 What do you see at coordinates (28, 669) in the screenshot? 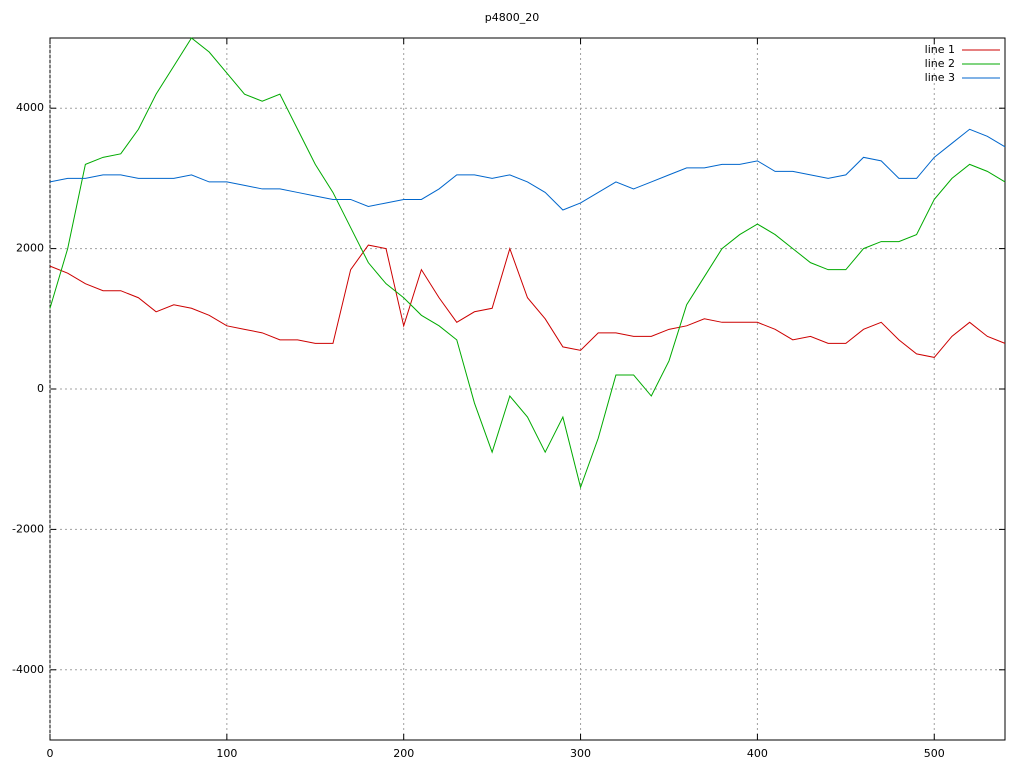
I see `y-tick-label: -4000` at bounding box center [28, 669].